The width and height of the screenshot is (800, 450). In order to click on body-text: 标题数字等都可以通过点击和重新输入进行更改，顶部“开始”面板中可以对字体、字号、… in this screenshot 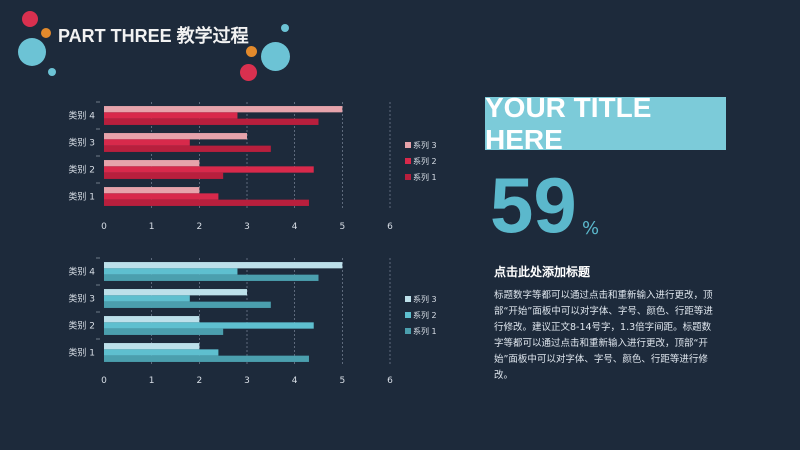, I will do `click(603, 335)`.